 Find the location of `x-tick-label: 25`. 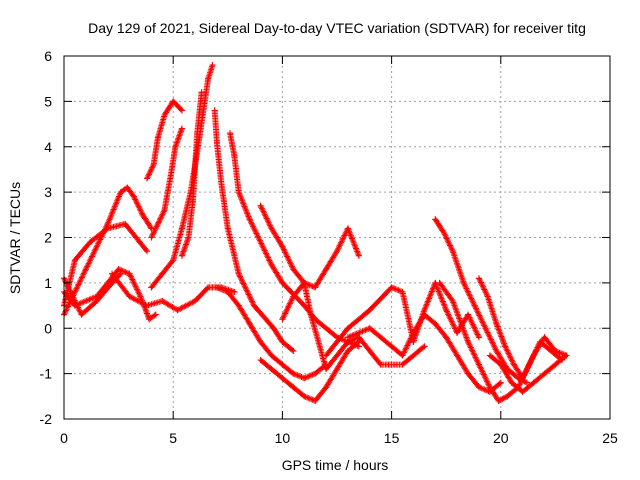

x-tick-label: 25 is located at coordinates (610, 438).